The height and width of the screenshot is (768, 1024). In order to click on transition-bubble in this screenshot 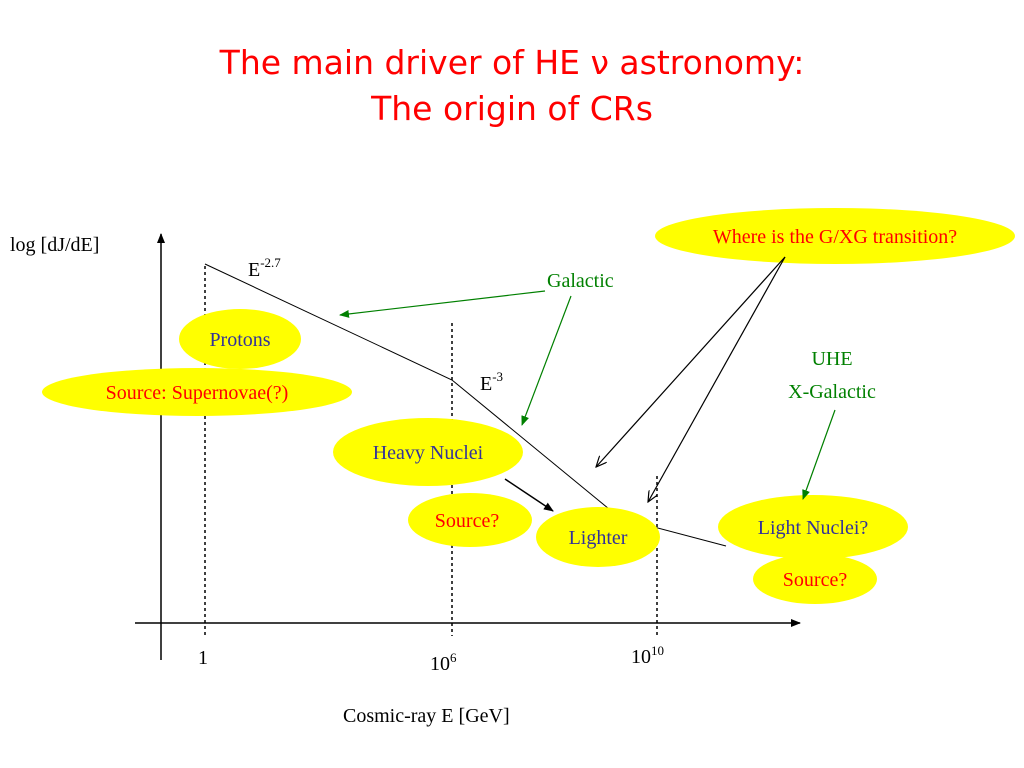, I will do `click(835, 236)`.